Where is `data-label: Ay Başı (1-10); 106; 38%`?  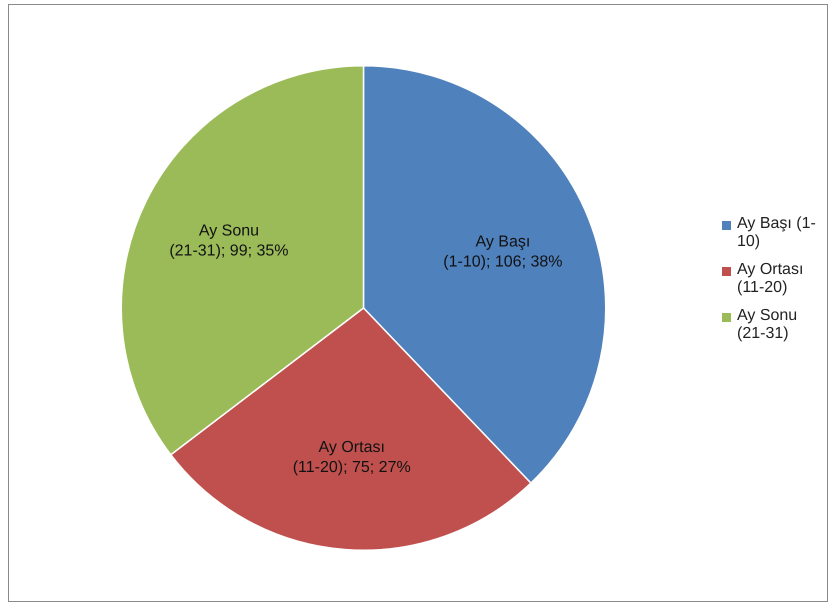
data-label: Ay Başı (1-10); 106; 38% is located at coordinates (502, 251).